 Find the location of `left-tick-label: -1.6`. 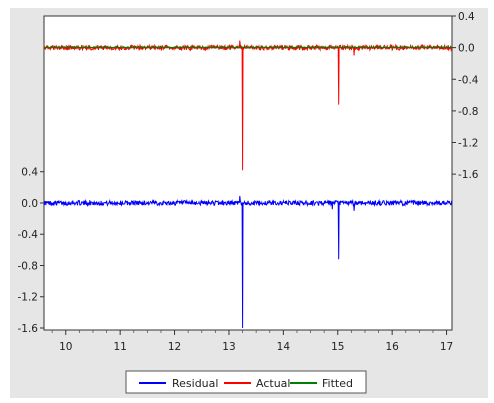

left-tick-label: -1.6 is located at coordinates (28, 329).